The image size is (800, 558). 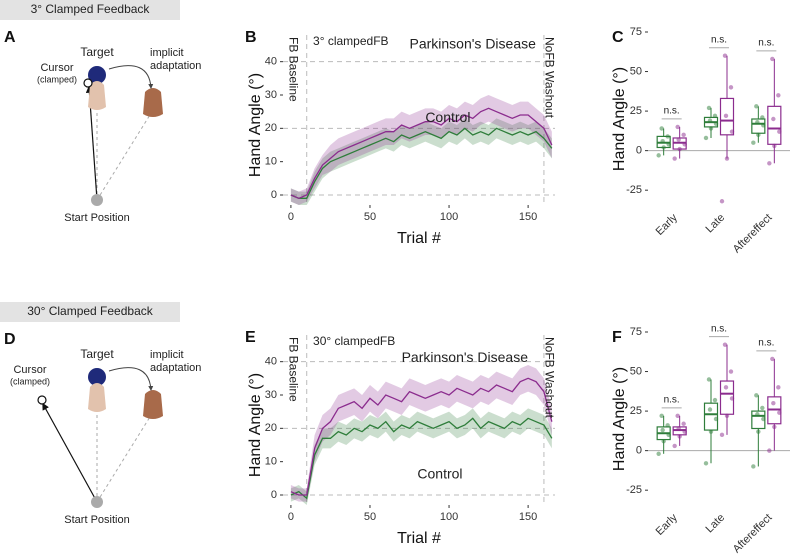 What do you see at coordinates (711, 416) in the screenshot?
I see `box` at bounding box center [711, 416].